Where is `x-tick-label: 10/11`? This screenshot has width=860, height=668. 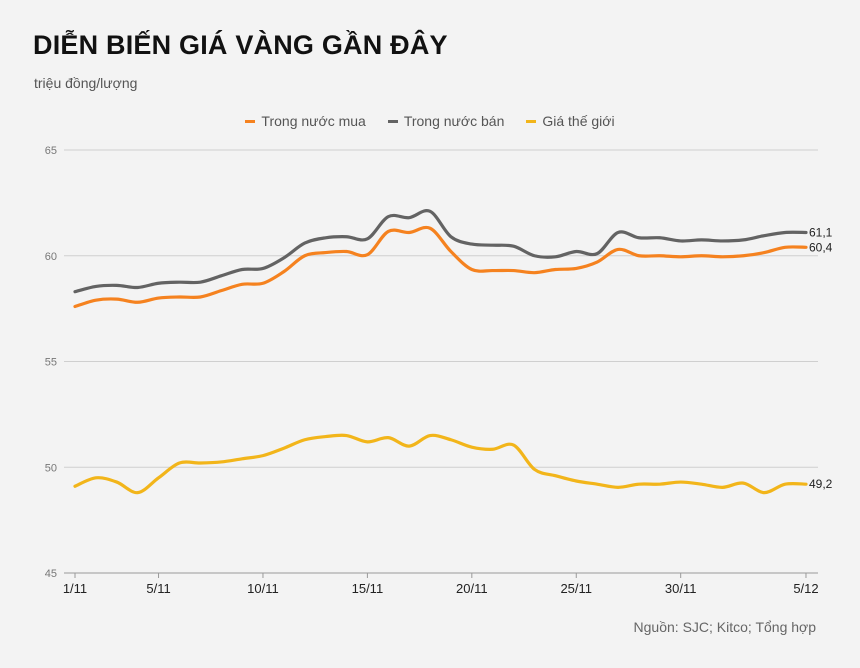
x-tick-label: 10/11 is located at coordinates (263, 588).